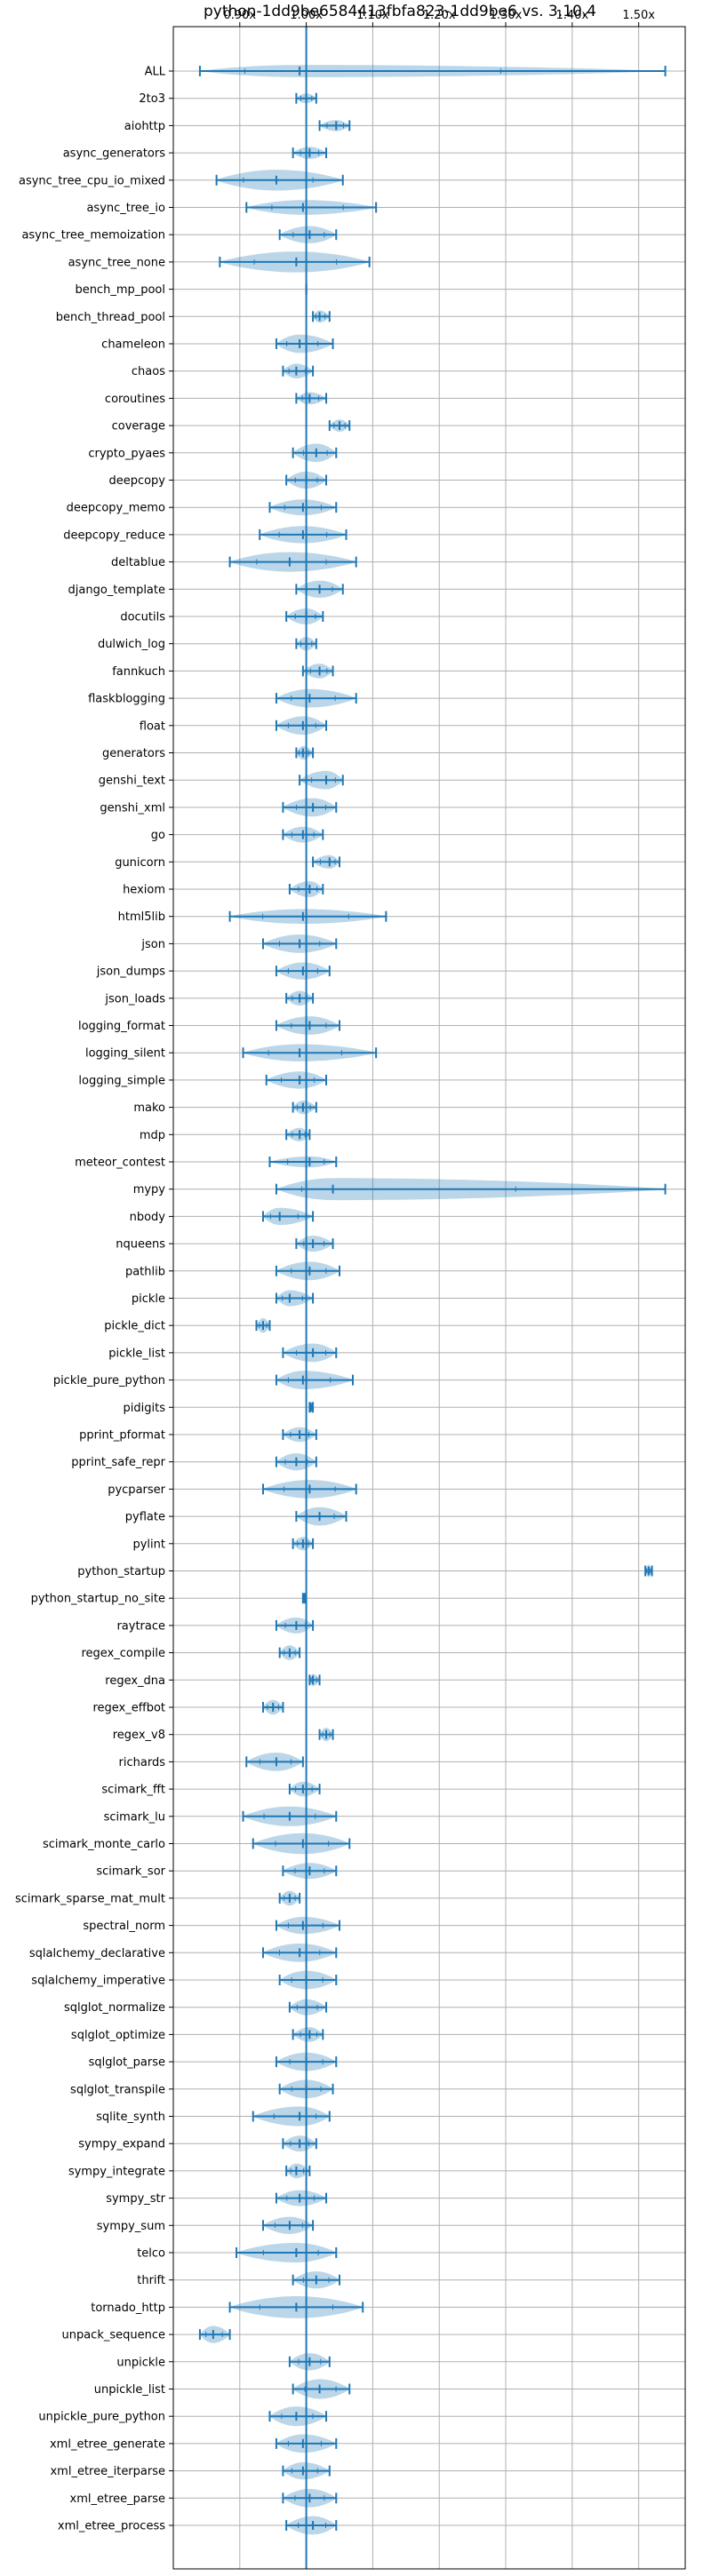 Image resolution: width=711 pixels, height=2576 pixels. What do you see at coordinates (145, 1271) in the screenshot?
I see `category-label: pathlib` at bounding box center [145, 1271].